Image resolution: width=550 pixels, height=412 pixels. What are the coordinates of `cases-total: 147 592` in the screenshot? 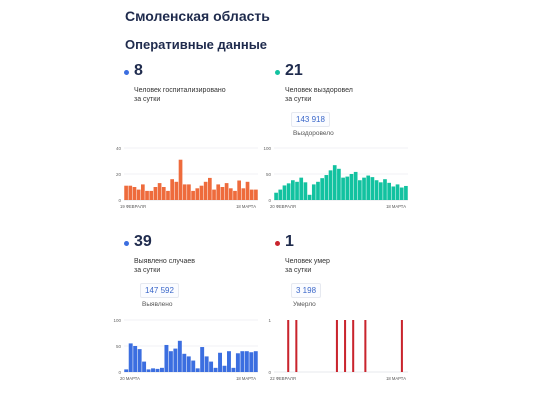 It's located at (159, 290).